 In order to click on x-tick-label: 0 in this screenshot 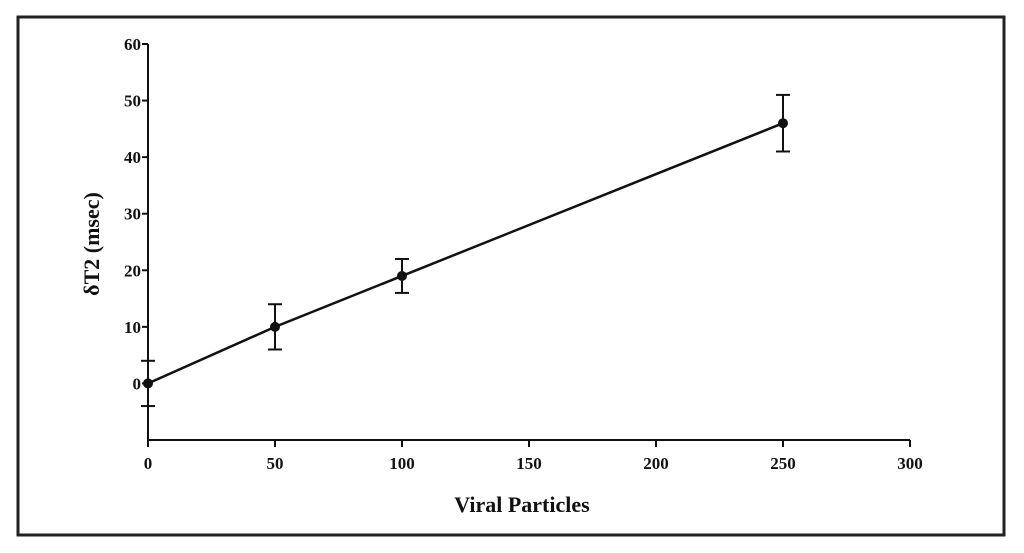, I will do `click(148, 463)`.